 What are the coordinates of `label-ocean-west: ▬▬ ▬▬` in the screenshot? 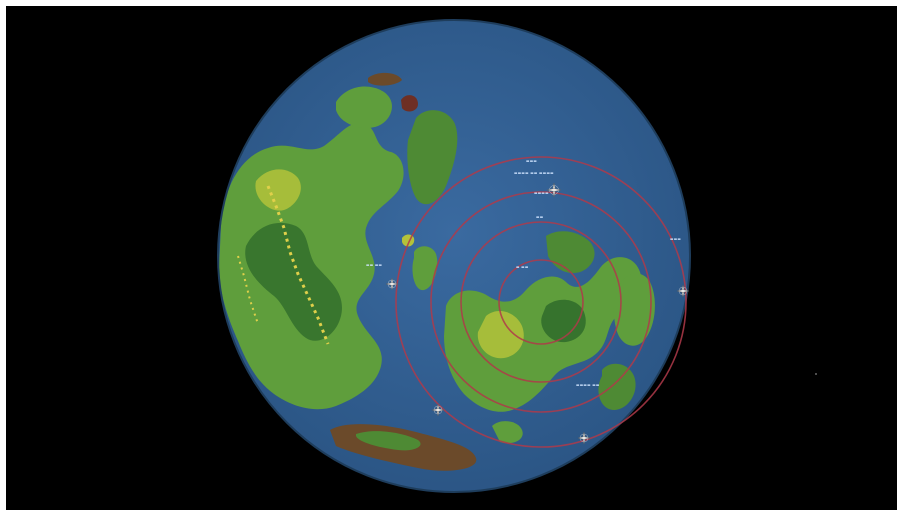 It's located at (374, 265).